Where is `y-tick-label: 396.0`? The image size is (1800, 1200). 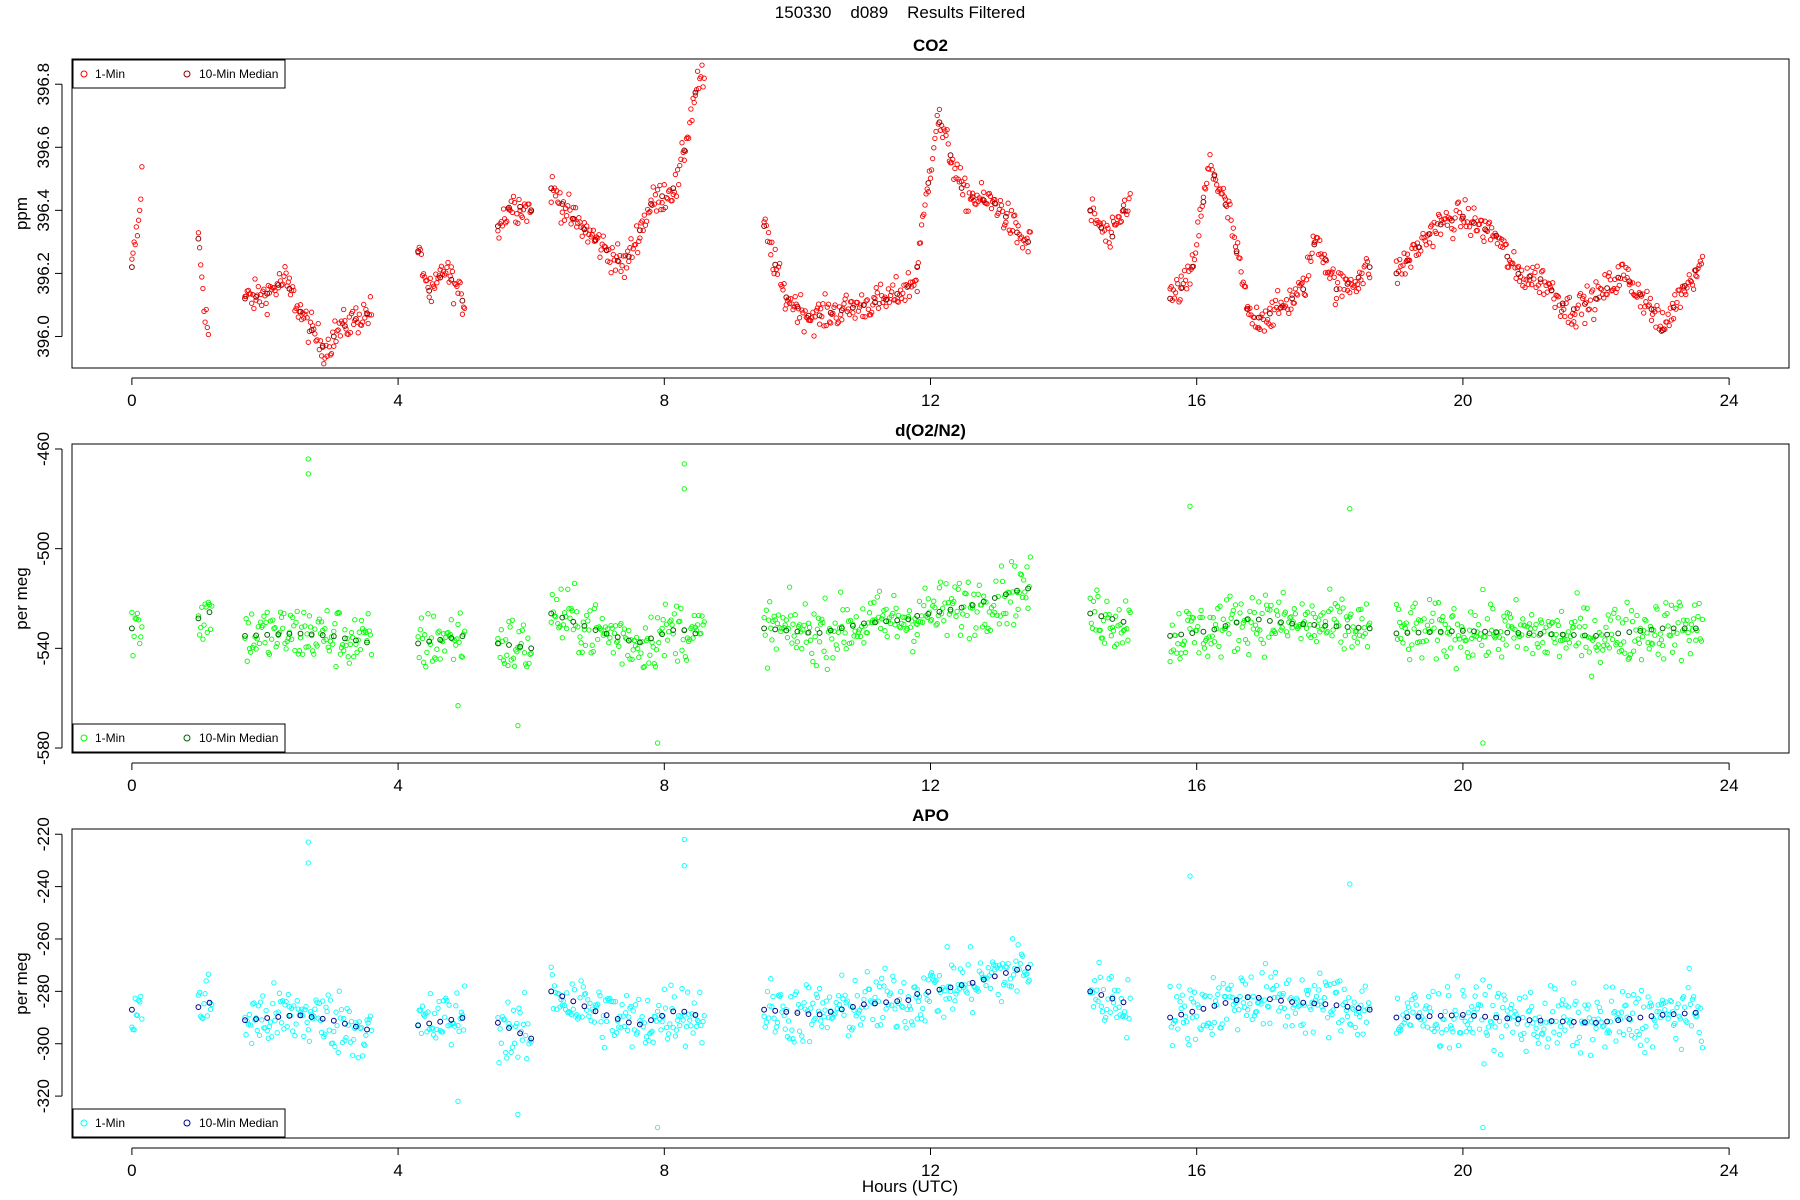
y-tick-label: 396.0 is located at coordinates (43, 336).